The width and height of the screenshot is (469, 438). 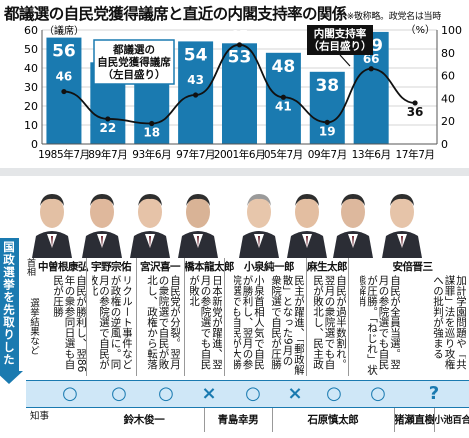 I want to click on left-tick-label: 20, so click(x=31, y=106).